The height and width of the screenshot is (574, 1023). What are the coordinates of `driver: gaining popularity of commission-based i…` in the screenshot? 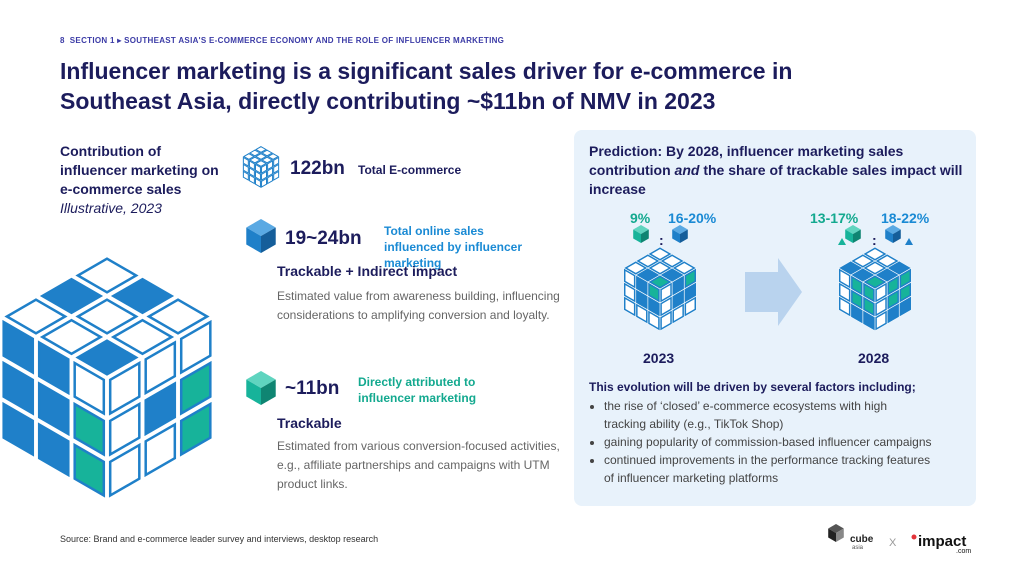 It's located at (787, 442).